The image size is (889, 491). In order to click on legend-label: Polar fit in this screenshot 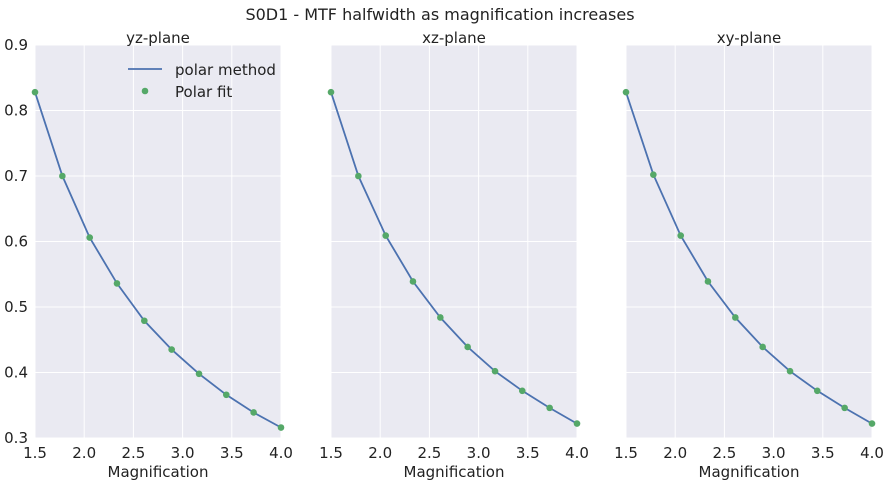, I will do `click(203, 92)`.